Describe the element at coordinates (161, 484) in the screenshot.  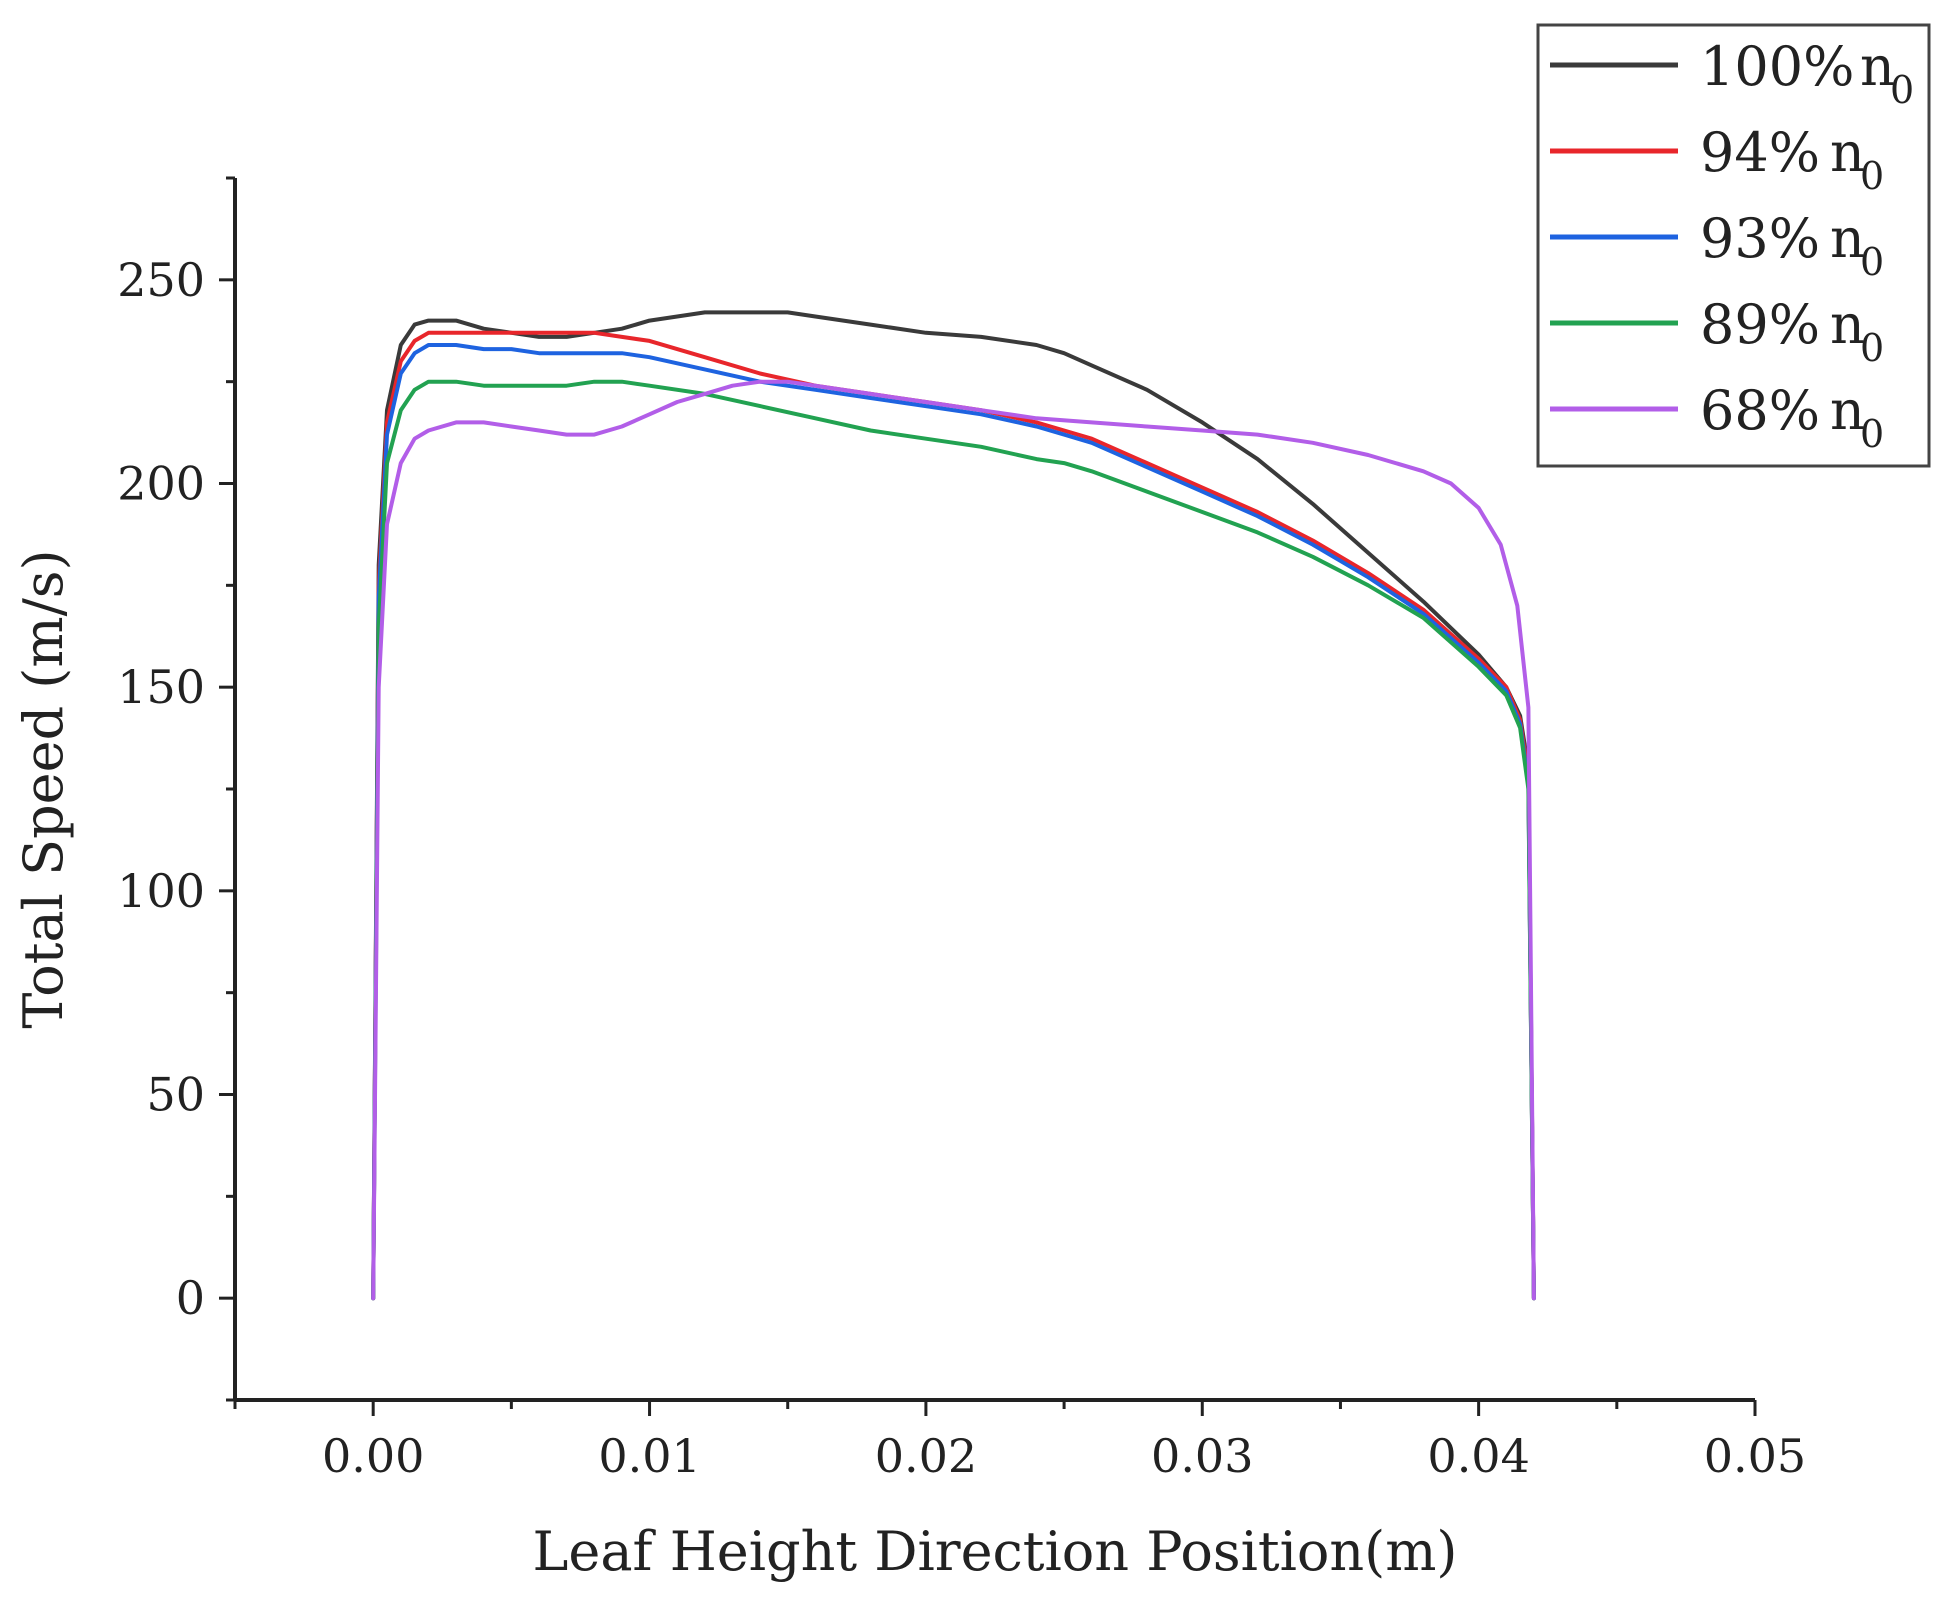
I see `y-tick-label: 200` at that location.